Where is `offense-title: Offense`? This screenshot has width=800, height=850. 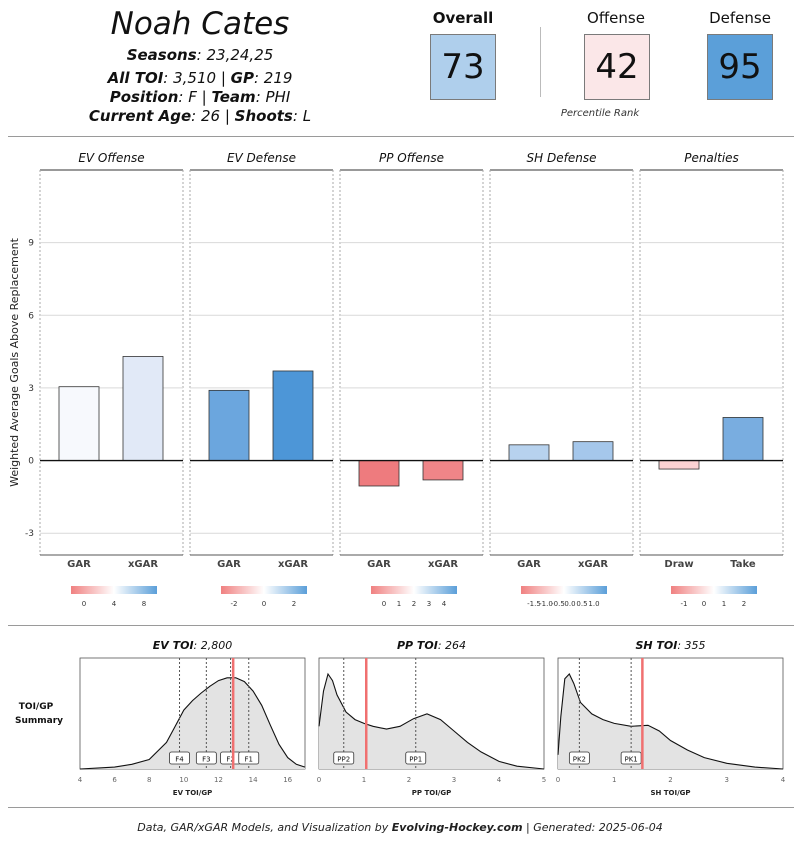
offense-title: Offense is located at coordinates (616, 18).